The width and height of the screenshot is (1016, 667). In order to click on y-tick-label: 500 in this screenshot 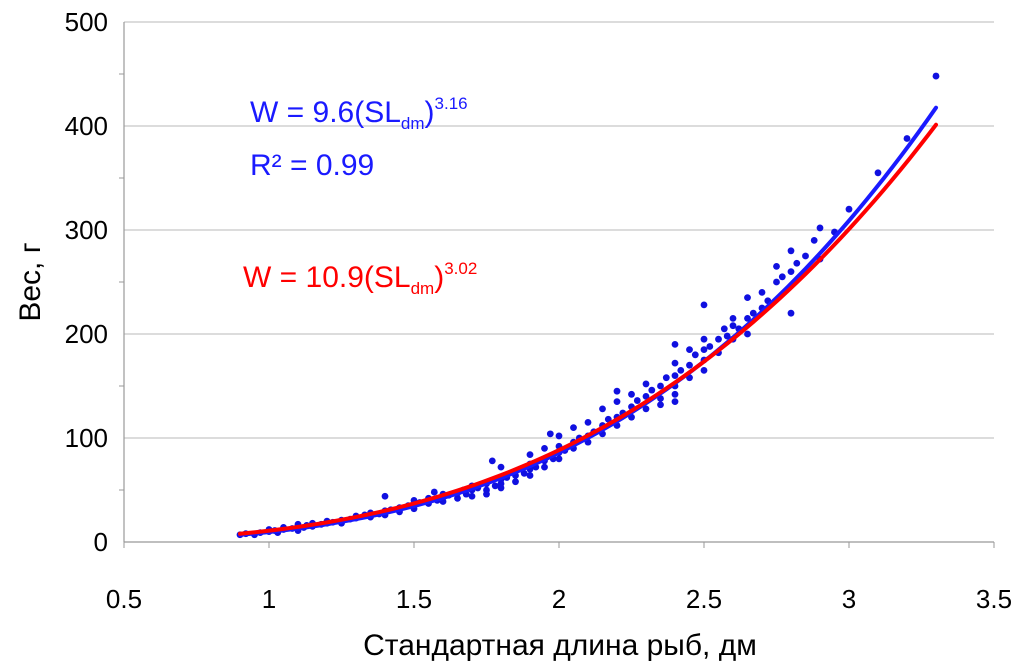, I will do `click(86, 22)`.